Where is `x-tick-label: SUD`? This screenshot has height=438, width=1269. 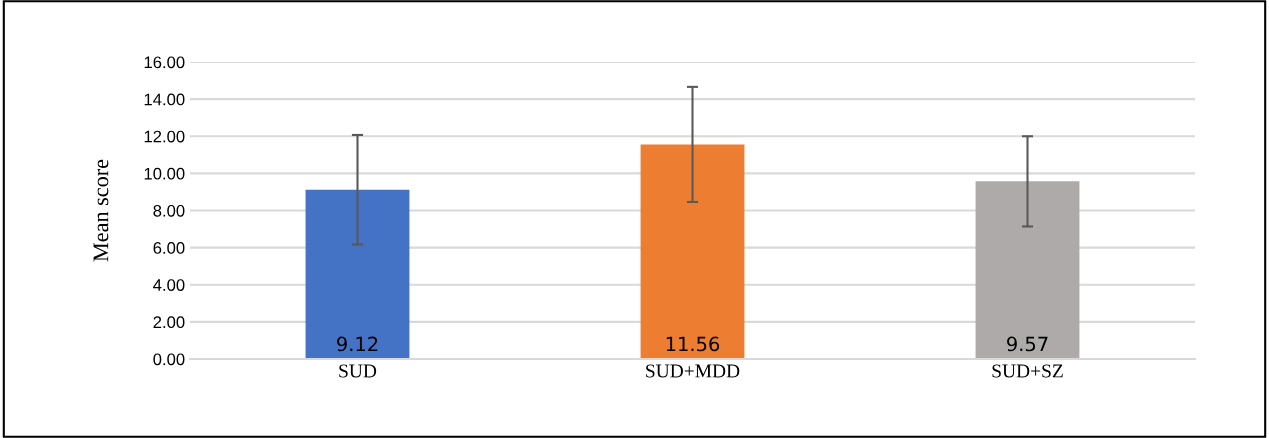 x-tick-label: SUD is located at coordinates (358, 371).